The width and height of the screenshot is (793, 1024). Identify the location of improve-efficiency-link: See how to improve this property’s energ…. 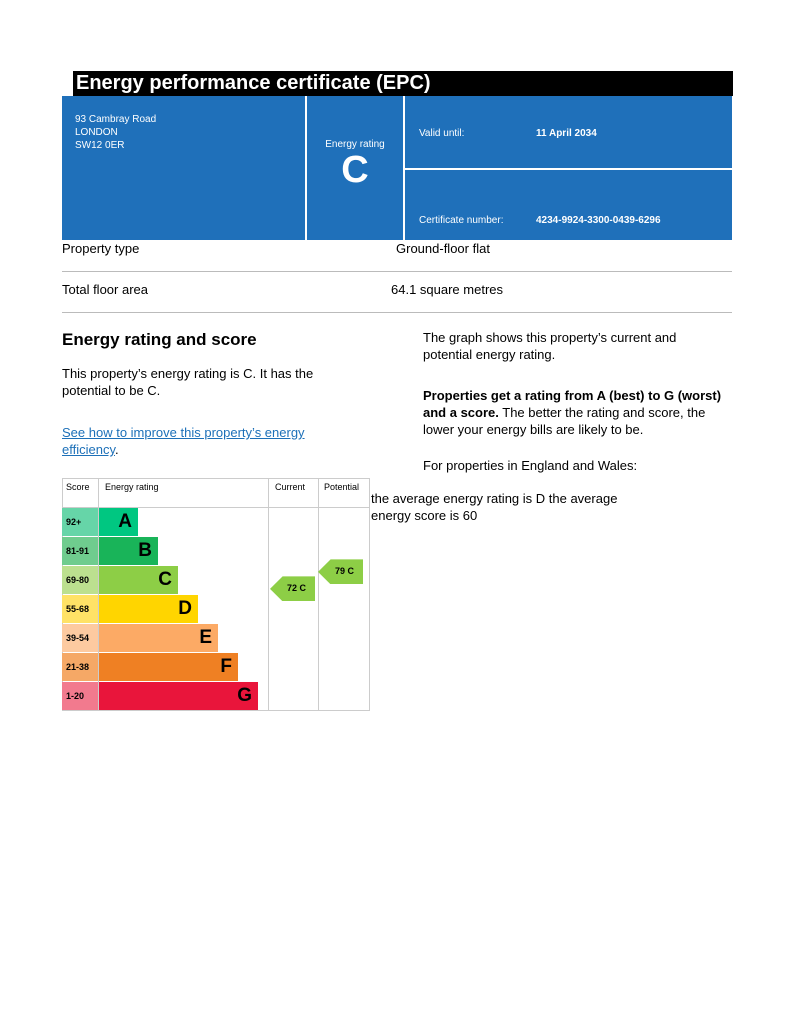
(183, 441).